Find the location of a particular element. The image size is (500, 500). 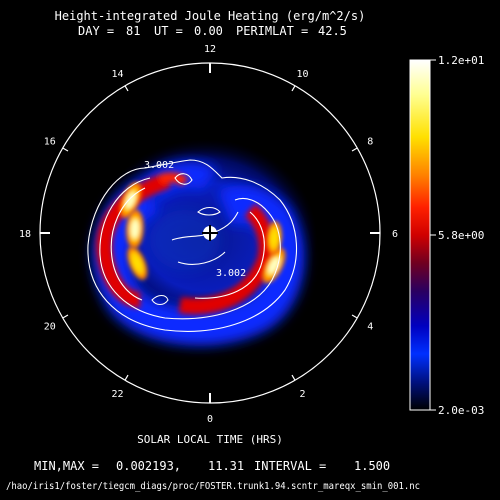

heat-core is located at coordinates (185, 240).